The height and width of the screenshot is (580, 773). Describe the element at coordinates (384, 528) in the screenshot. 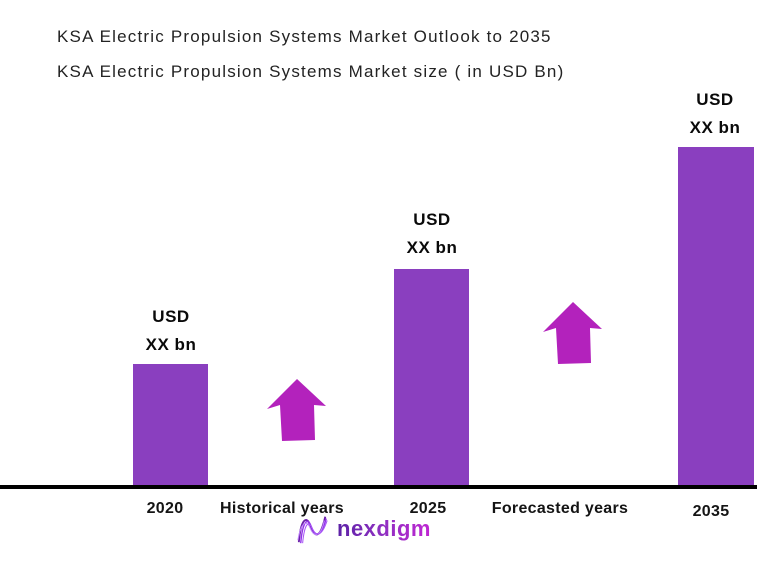

I see `nexdigm-logo-text: nexdigm` at that location.